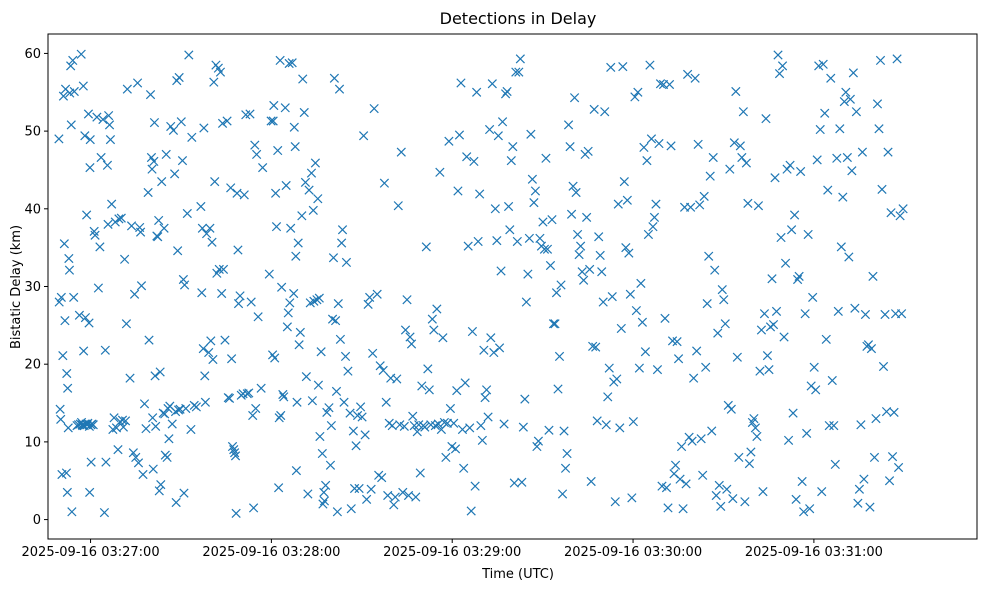 This screenshot has width=989, height=590. Describe the element at coordinates (517, 574) in the screenshot. I see `x-axis-label: Time (UTC)` at that location.